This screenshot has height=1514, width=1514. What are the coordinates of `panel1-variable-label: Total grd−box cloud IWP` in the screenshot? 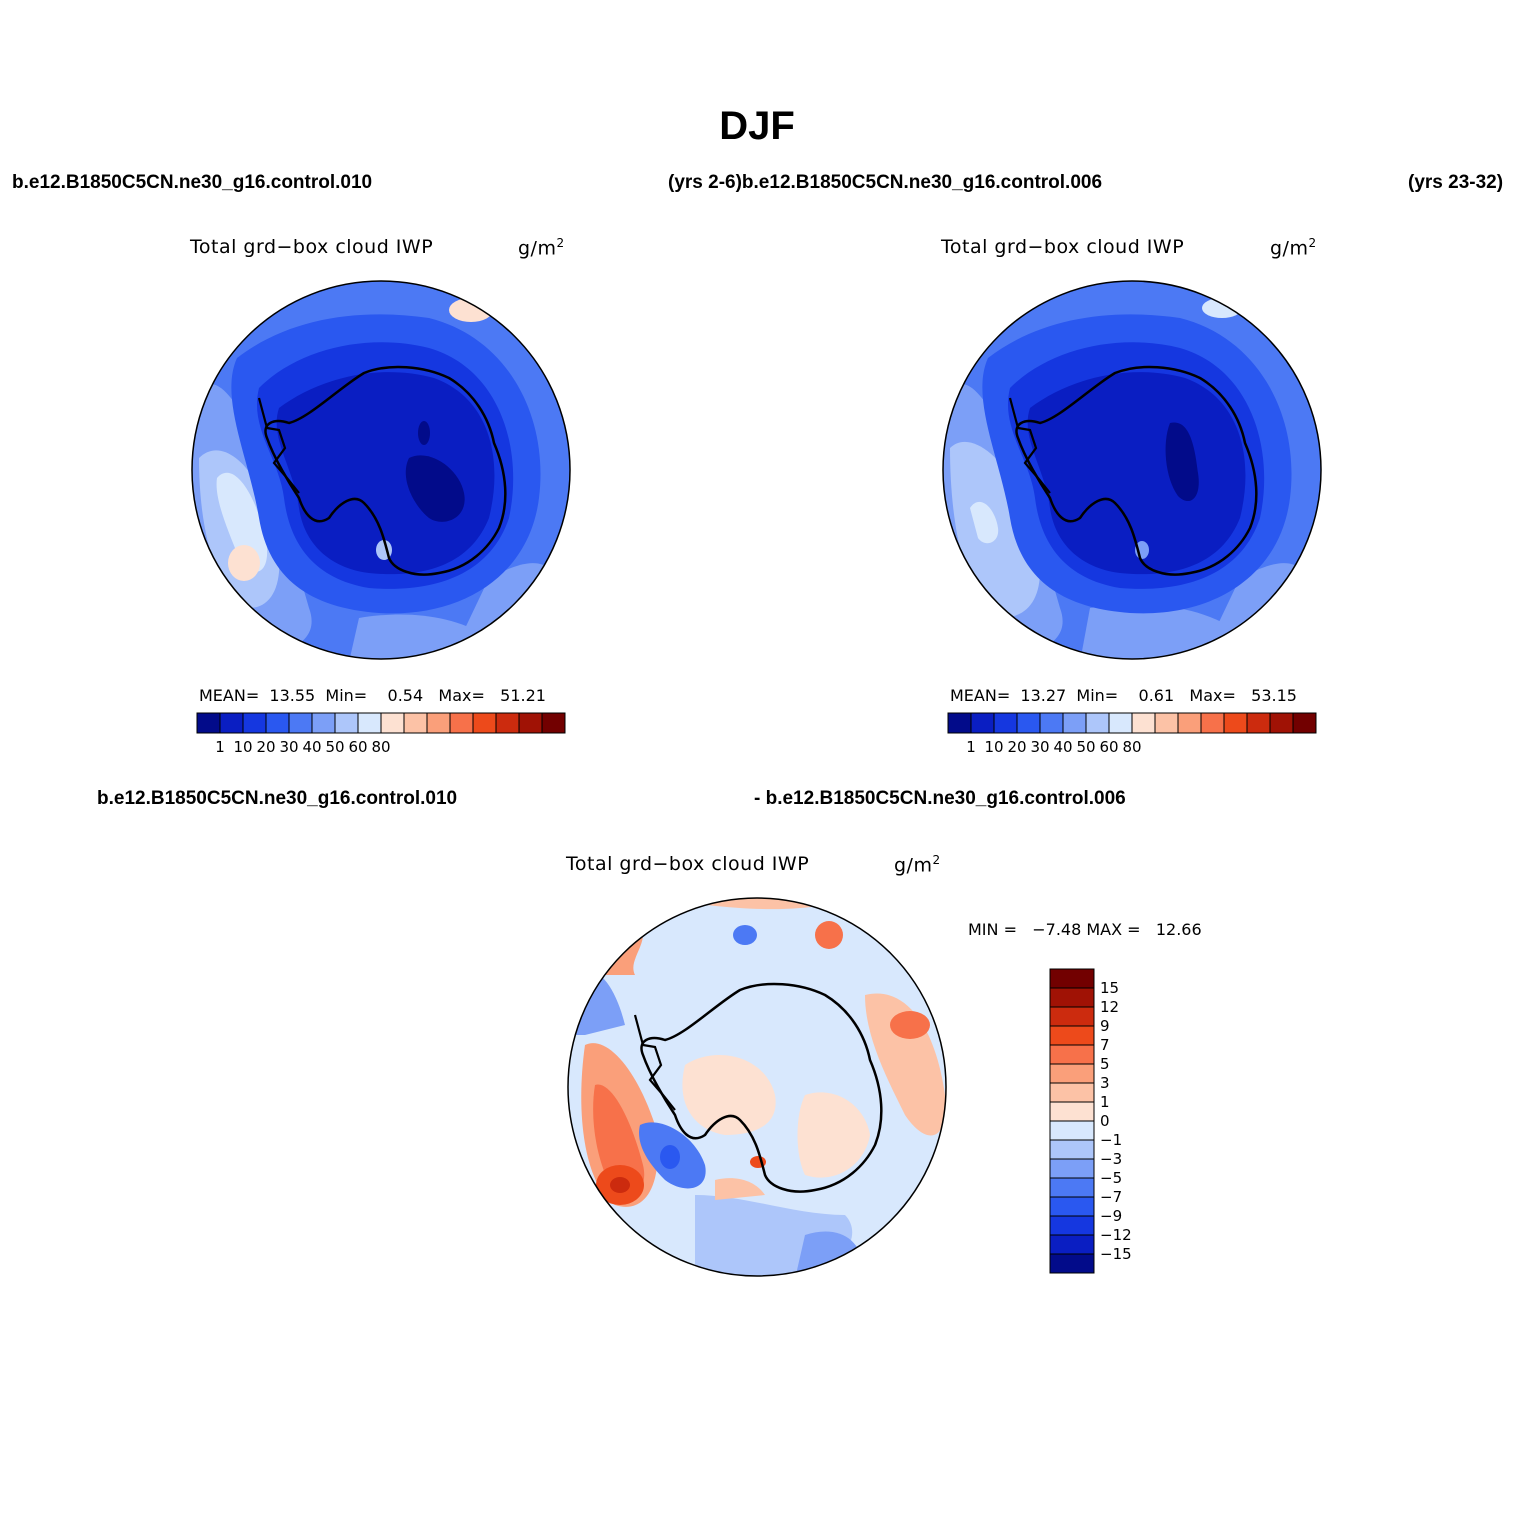 It's located at (312, 247).